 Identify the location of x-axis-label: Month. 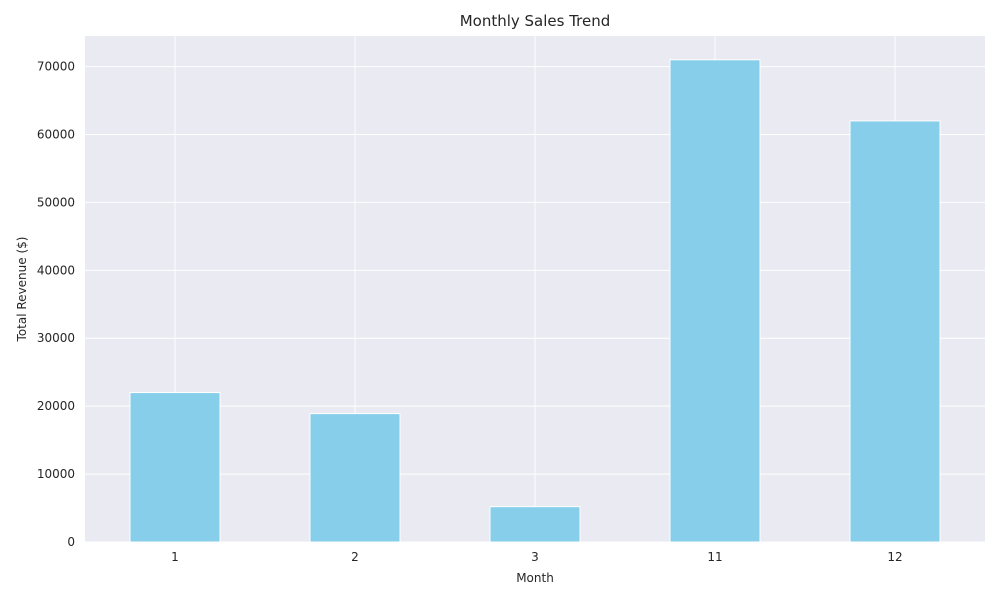
(535, 578).